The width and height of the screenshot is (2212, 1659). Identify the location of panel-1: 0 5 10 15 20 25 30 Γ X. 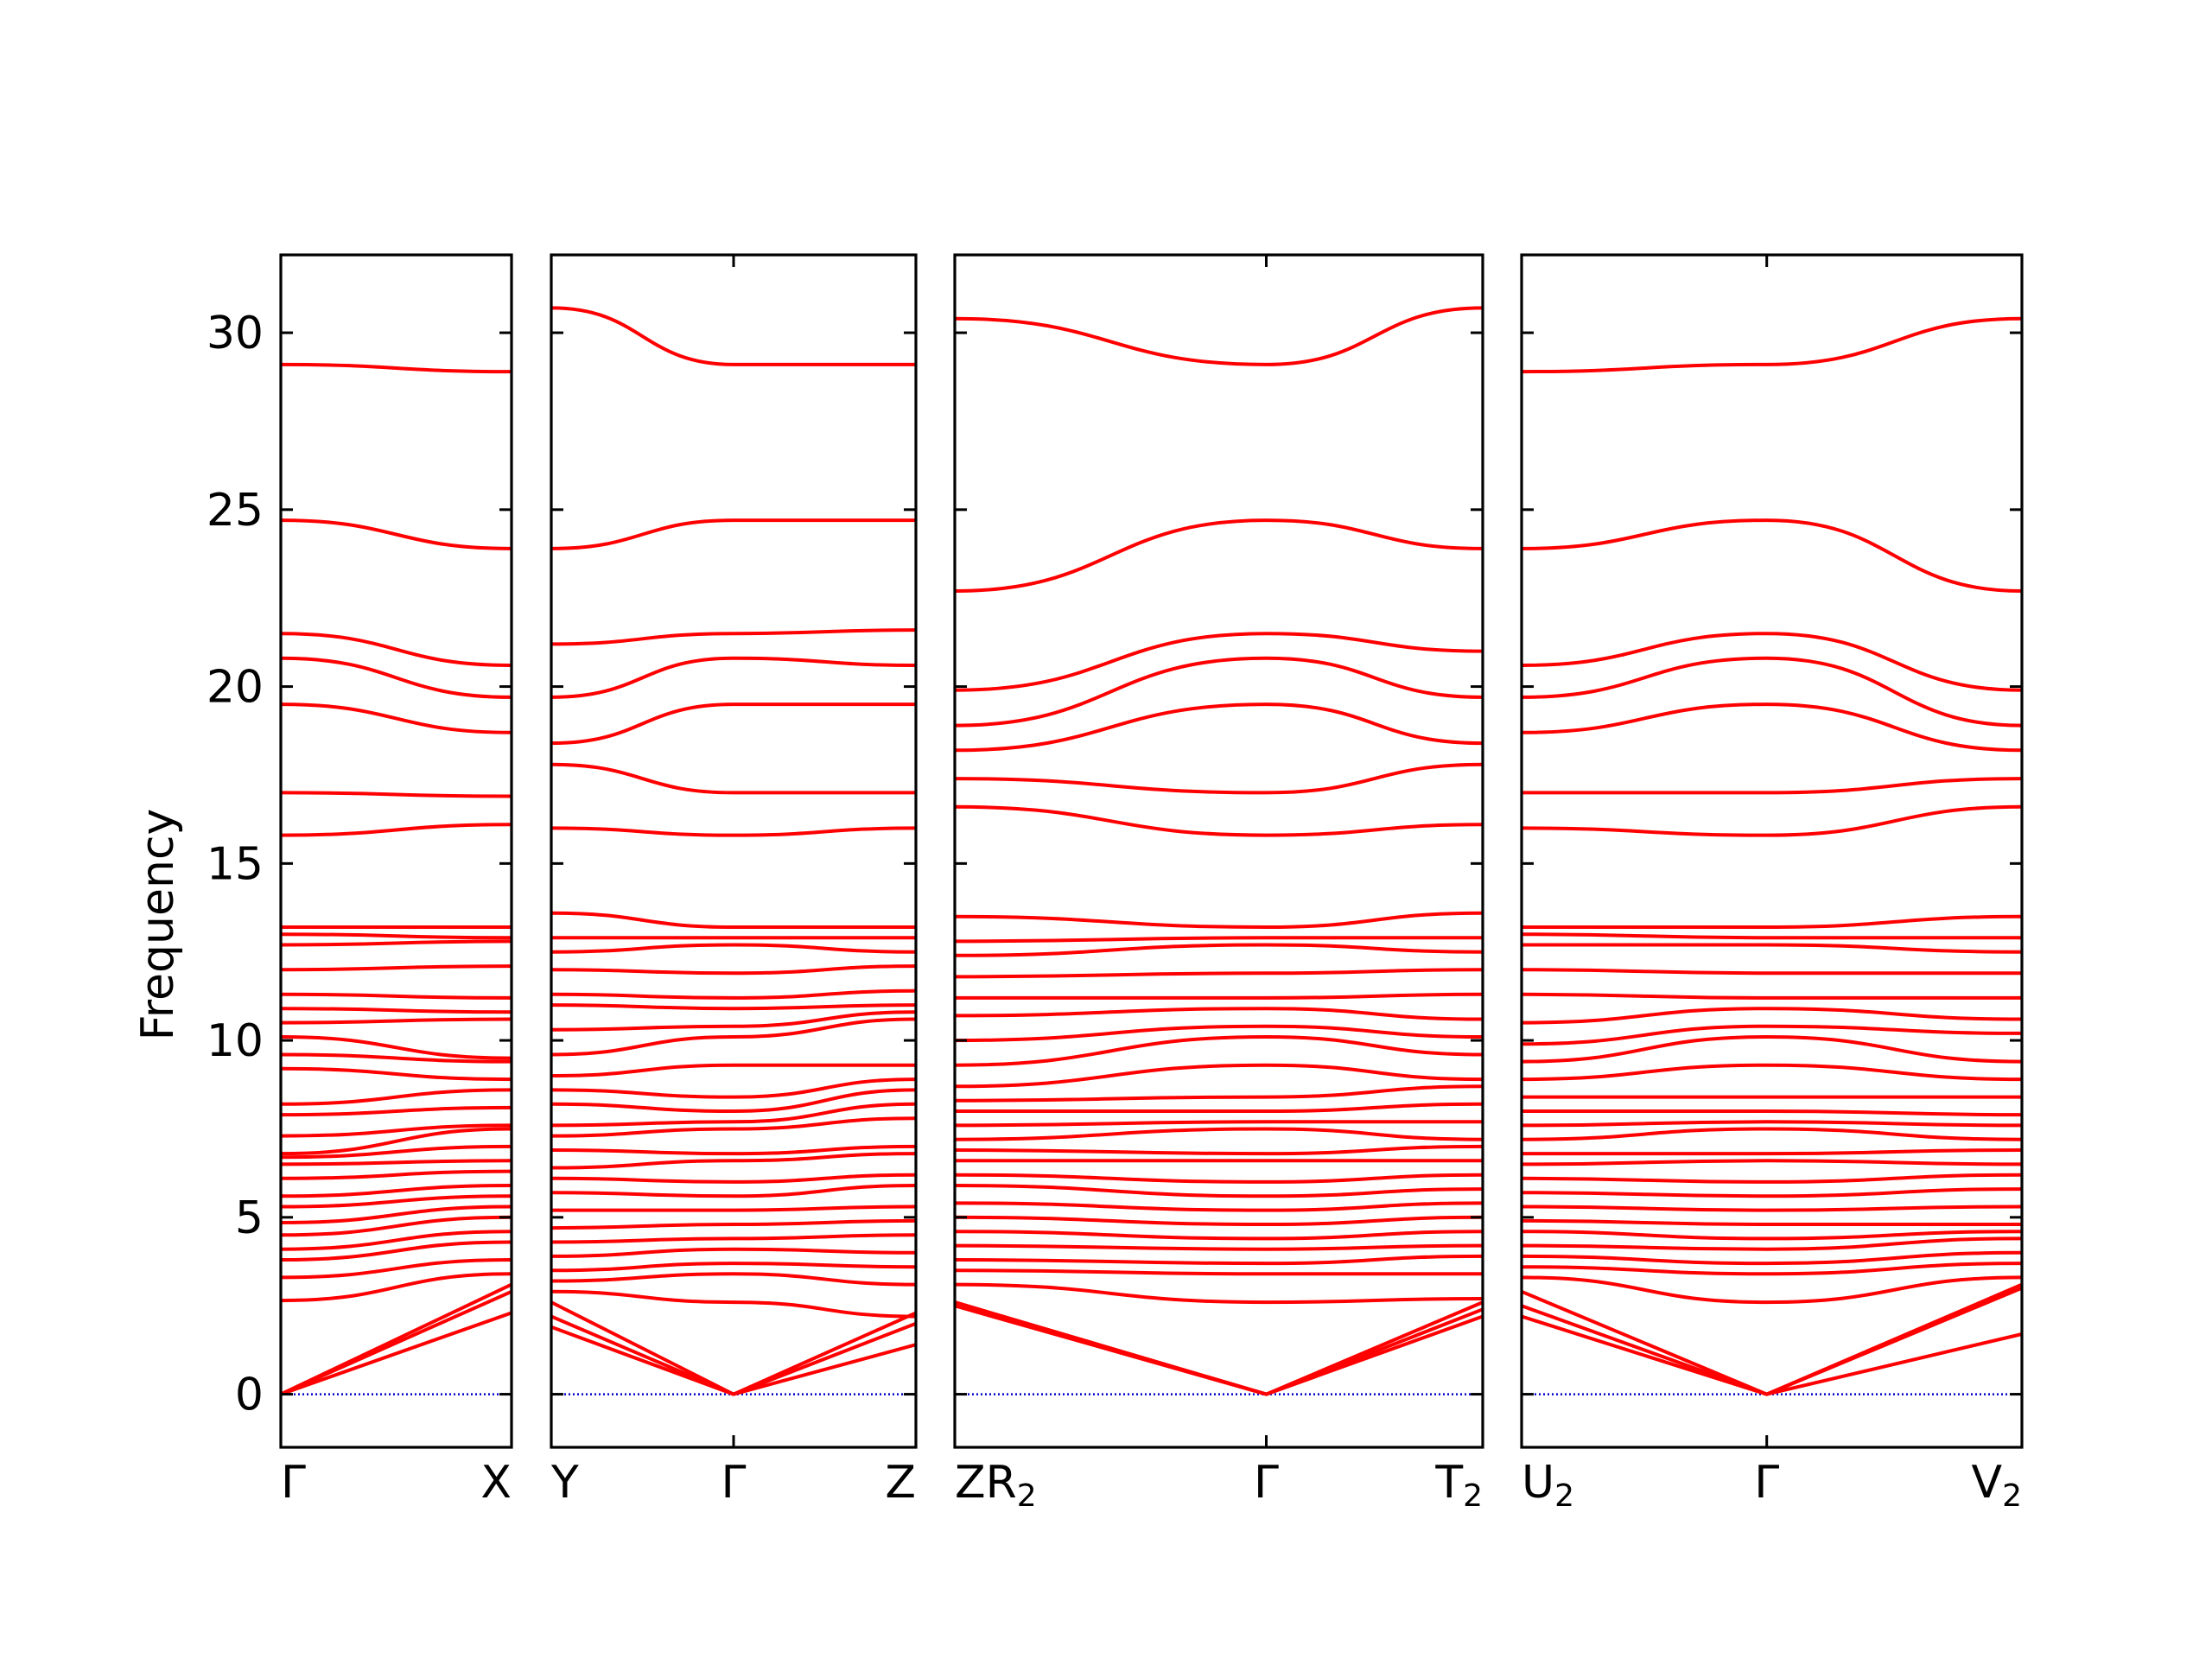
(360, 881).